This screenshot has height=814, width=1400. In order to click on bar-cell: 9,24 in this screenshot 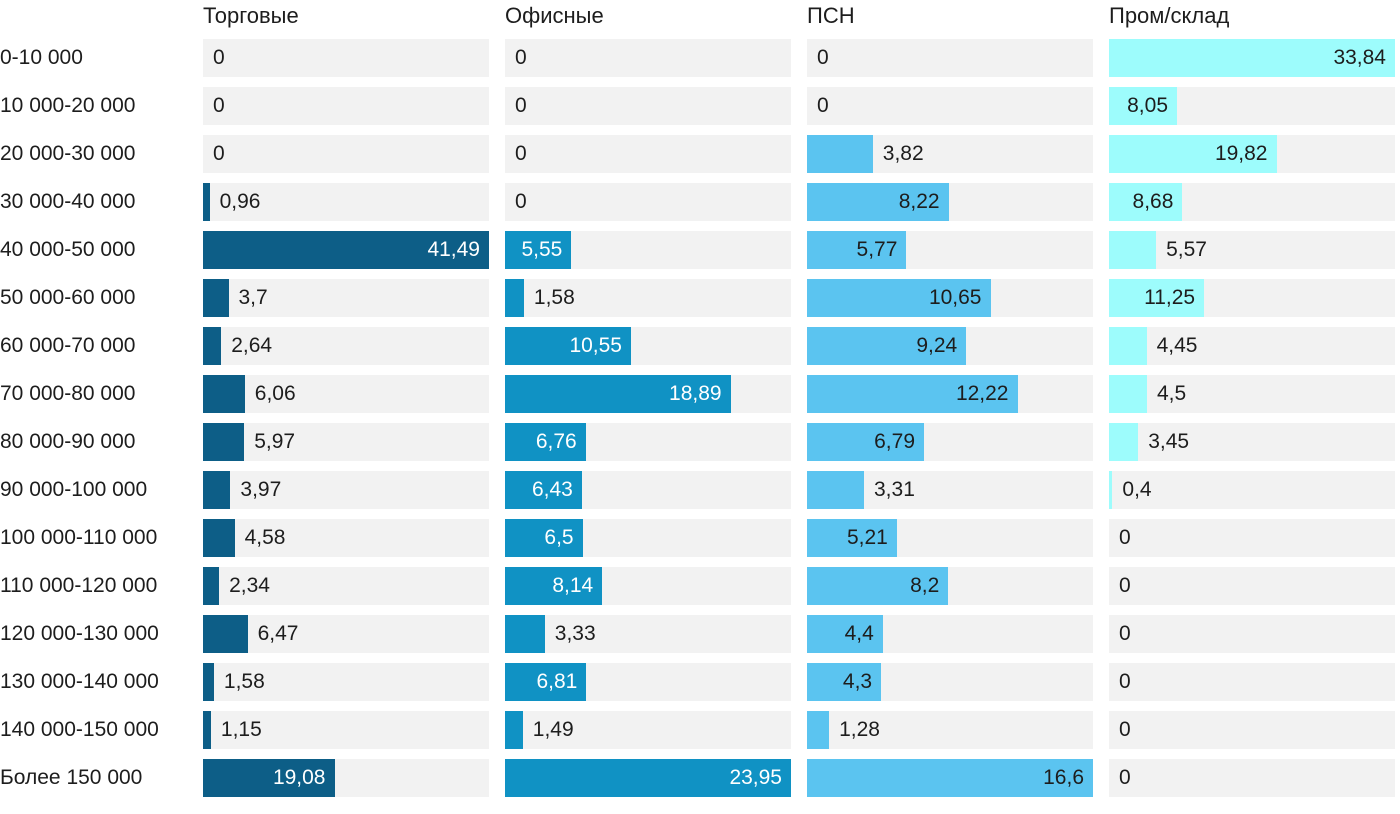, I will do `click(950, 346)`.